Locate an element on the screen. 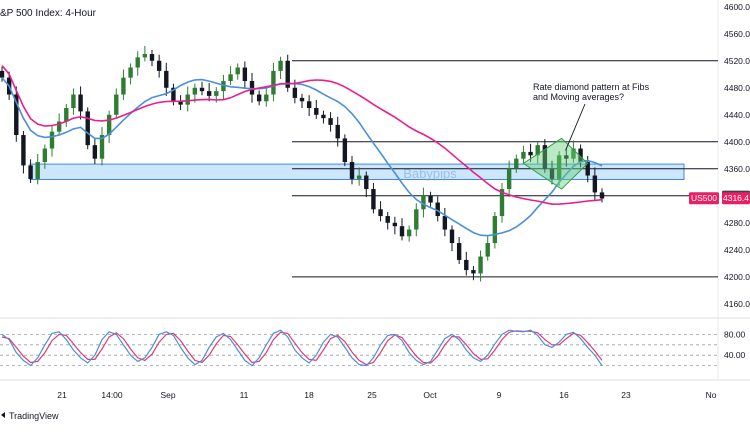 Image resolution: width=750 pixels, height=435 pixels. price-tick-label: 4560.0 is located at coordinates (737, 34).